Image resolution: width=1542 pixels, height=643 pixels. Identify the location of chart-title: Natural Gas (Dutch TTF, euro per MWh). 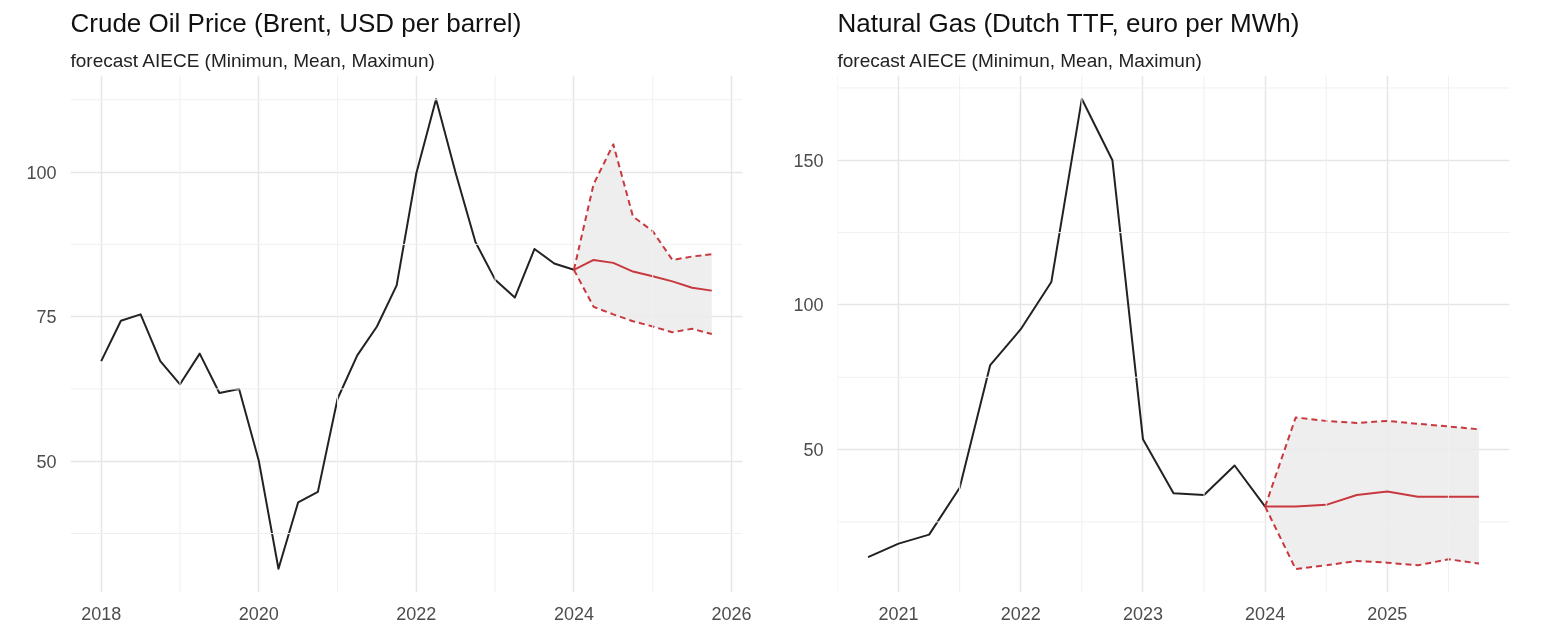
(1068, 22).